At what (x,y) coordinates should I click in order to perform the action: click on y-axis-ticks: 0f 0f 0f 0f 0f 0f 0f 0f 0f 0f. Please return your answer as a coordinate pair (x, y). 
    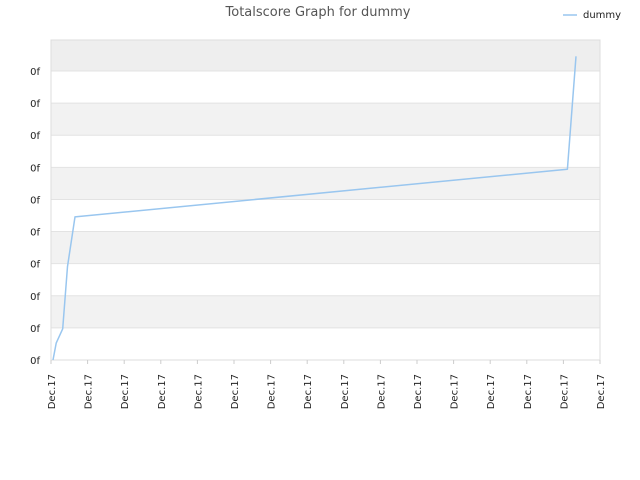
    Looking at the image, I should click on (35, 217).